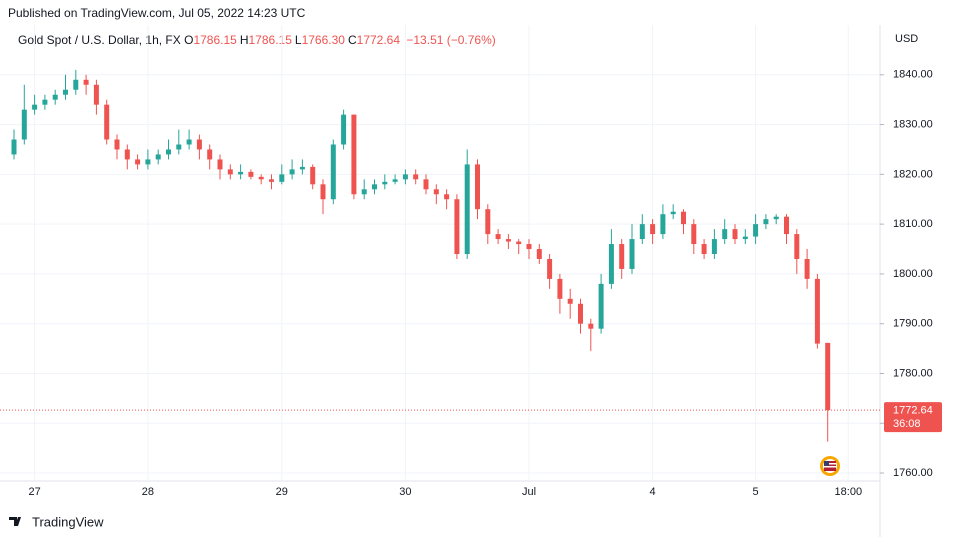 The image size is (956, 537). I want to click on ohlc-value: 1766.30, so click(323, 40).